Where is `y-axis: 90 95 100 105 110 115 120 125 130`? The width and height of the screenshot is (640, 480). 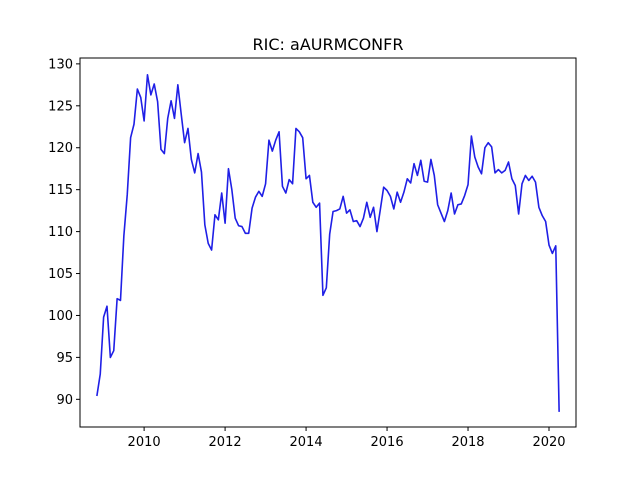
y-axis: 90 95 100 105 110 115 120 125 130 is located at coordinates (64, 232).